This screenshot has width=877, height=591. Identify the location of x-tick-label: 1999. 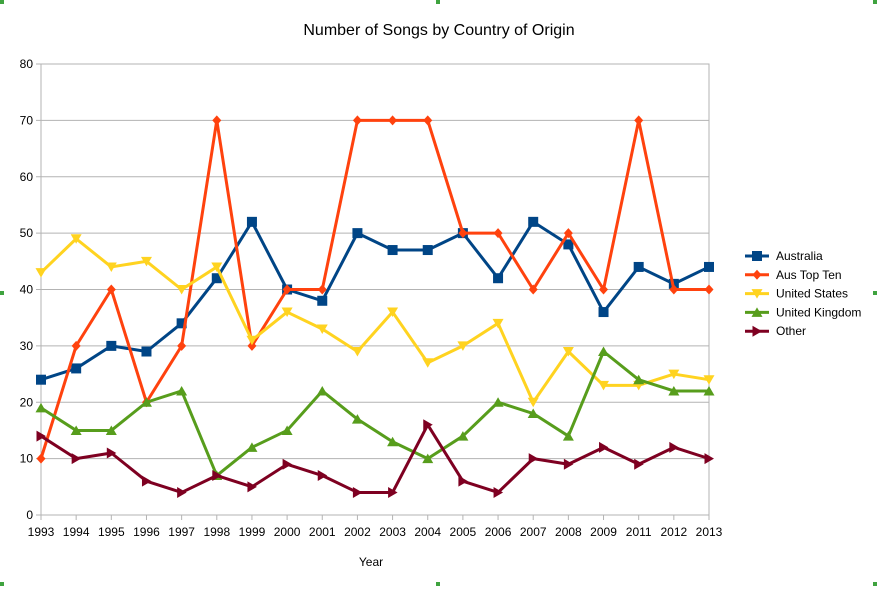
(252, 532).